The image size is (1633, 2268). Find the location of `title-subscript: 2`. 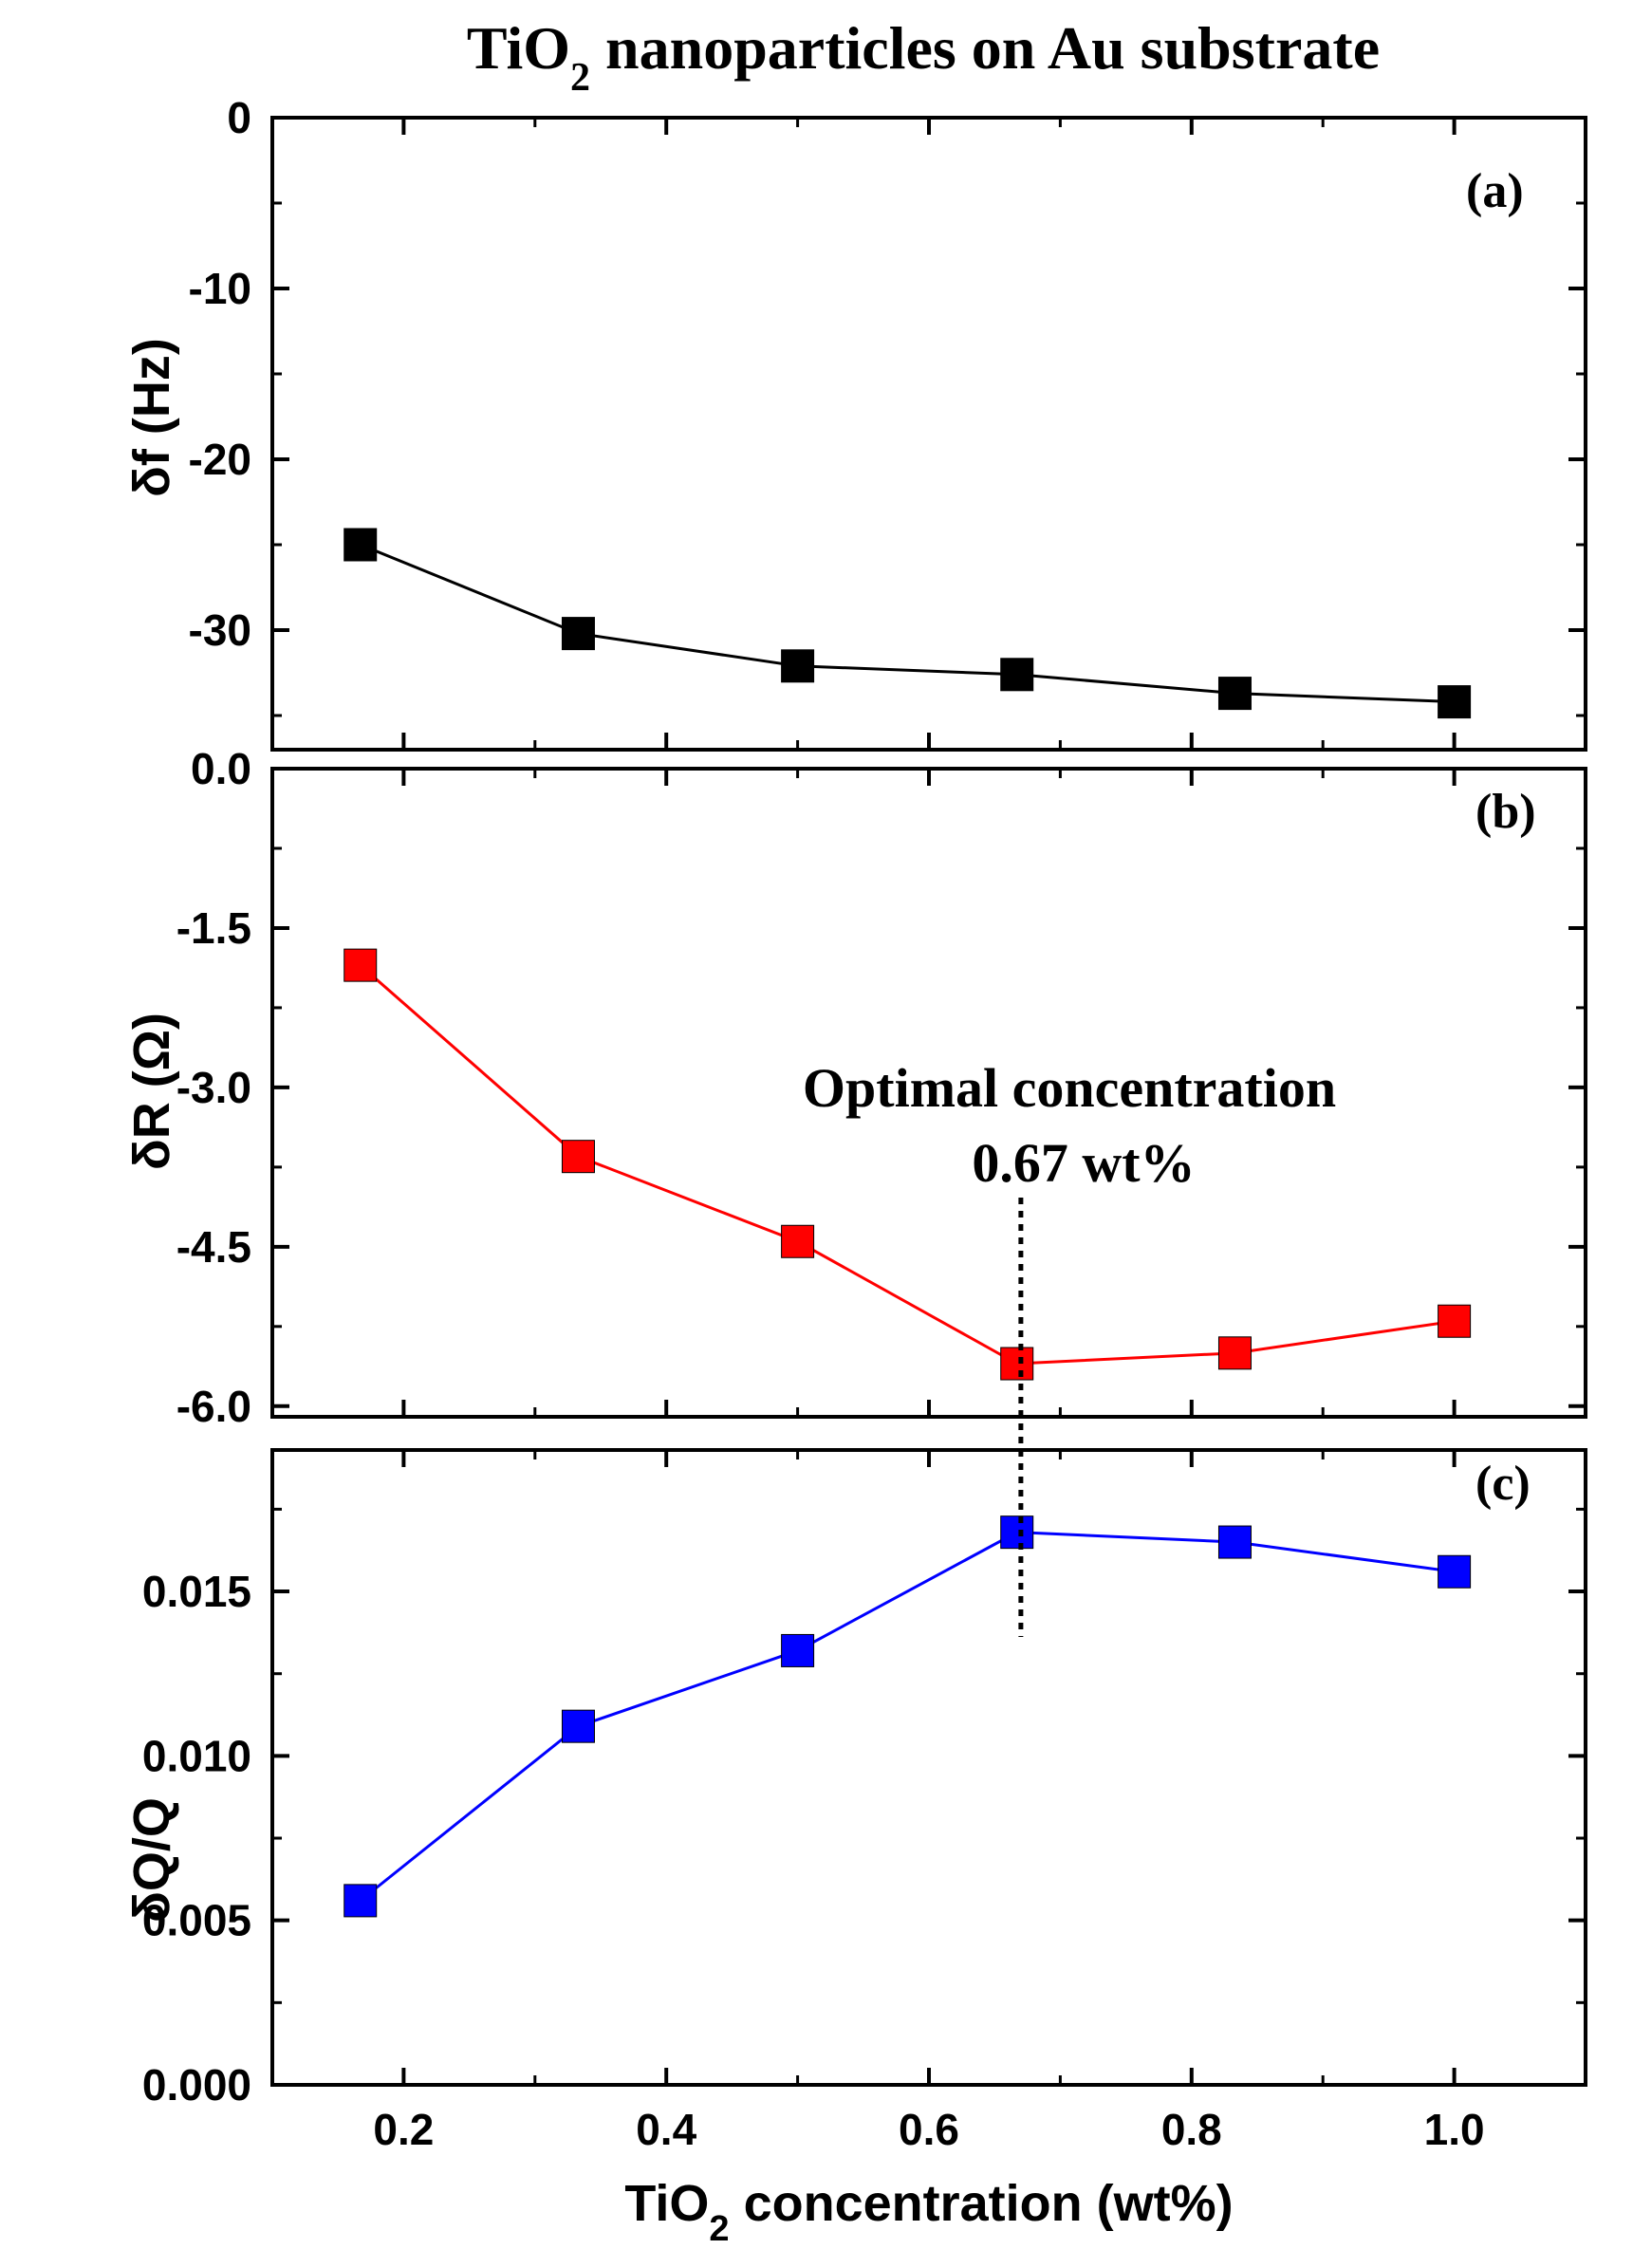

title-subscript: 2 is located at coordinates (580, 78).